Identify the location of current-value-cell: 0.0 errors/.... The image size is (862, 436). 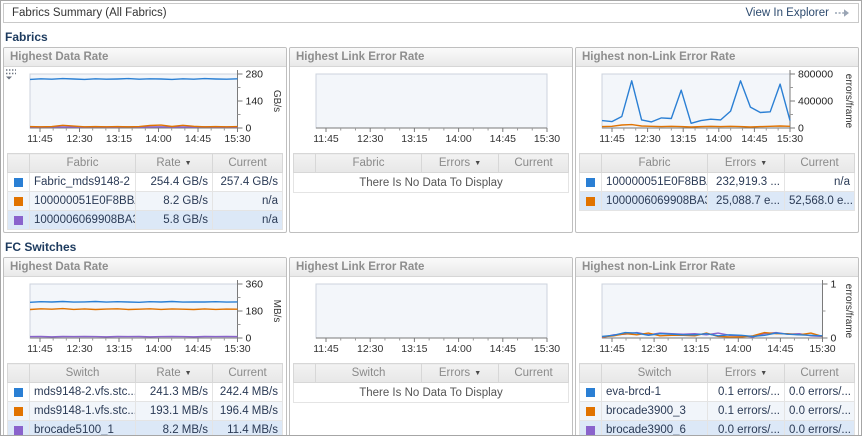
(819, 392).